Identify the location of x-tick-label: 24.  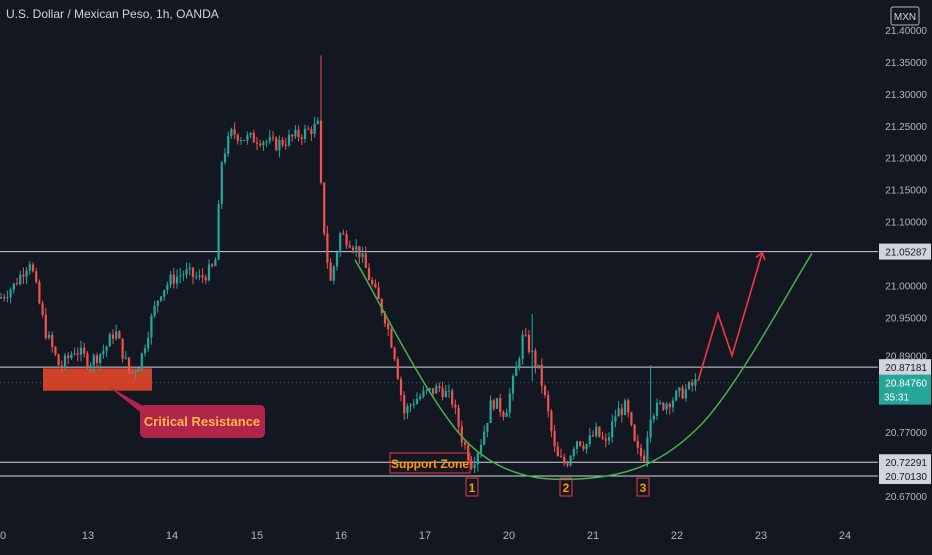
(845, 536).